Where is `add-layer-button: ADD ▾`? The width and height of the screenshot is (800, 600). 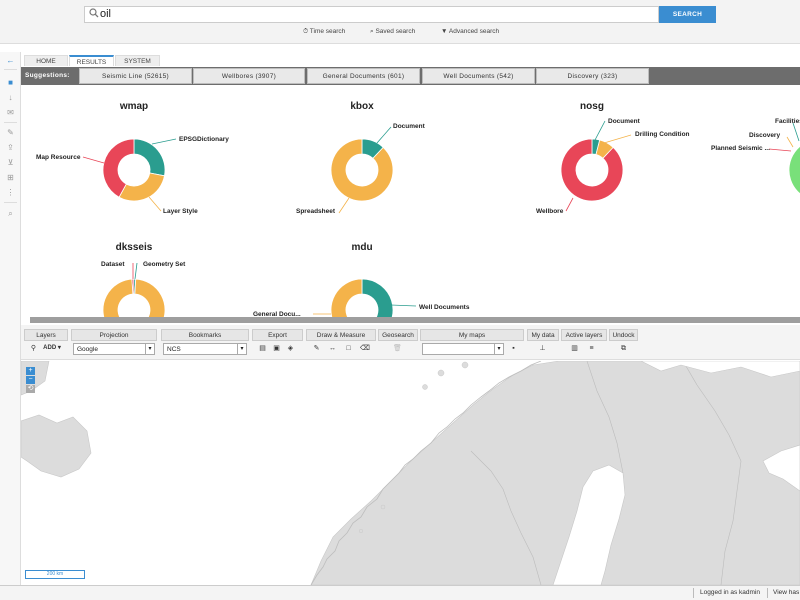
add-layer-button: ADD ▾ is located at coordinates (52, 348).